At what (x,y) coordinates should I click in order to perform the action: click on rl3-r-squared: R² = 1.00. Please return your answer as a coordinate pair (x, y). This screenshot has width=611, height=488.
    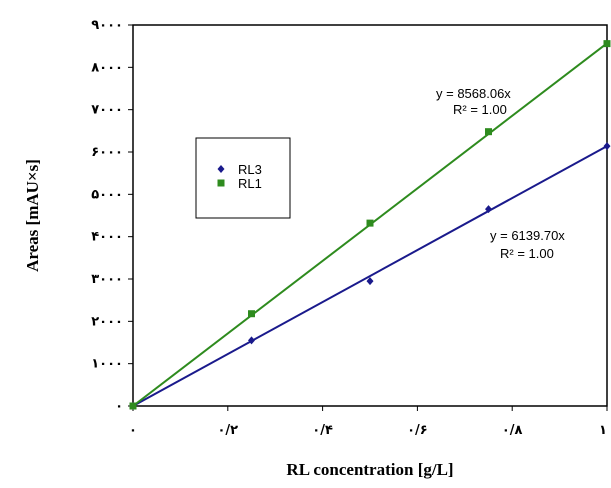
    Looking at the image, I should click on (527, 253).